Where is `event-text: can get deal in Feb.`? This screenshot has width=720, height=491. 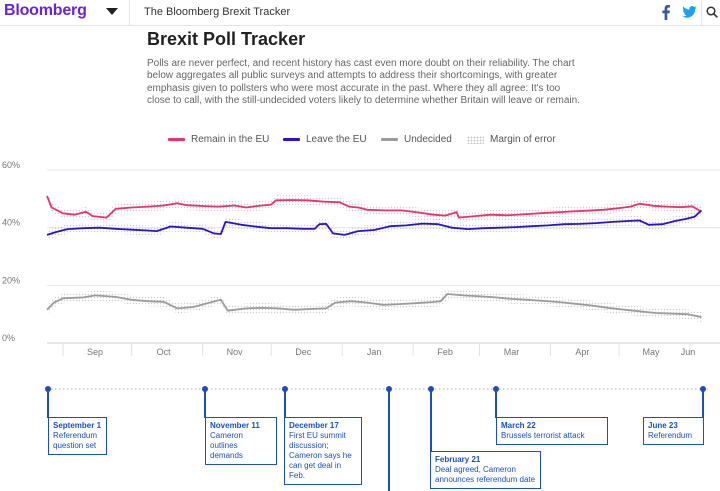 event-text: can get deal in Feb. is located at coordinates (315, 470).